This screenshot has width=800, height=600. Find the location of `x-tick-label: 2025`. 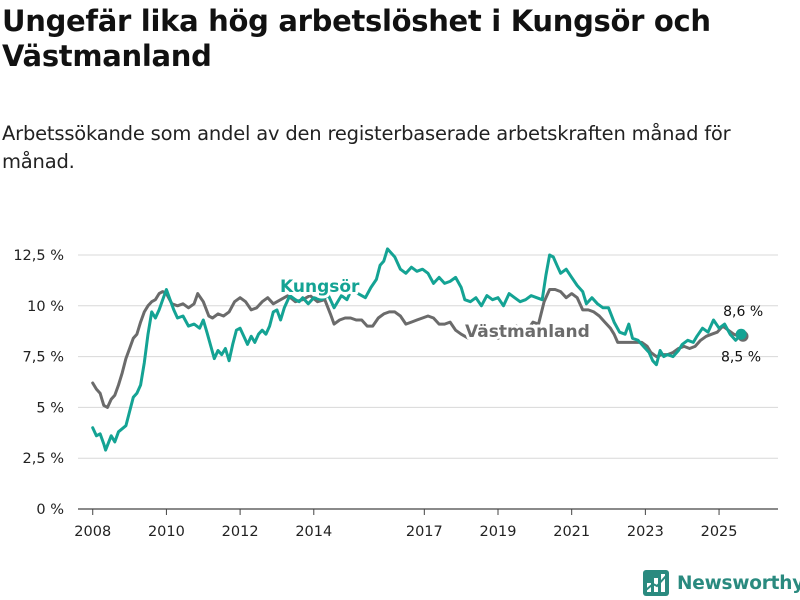

x-tick-label: 2025 is located at coordinates (719, 532).